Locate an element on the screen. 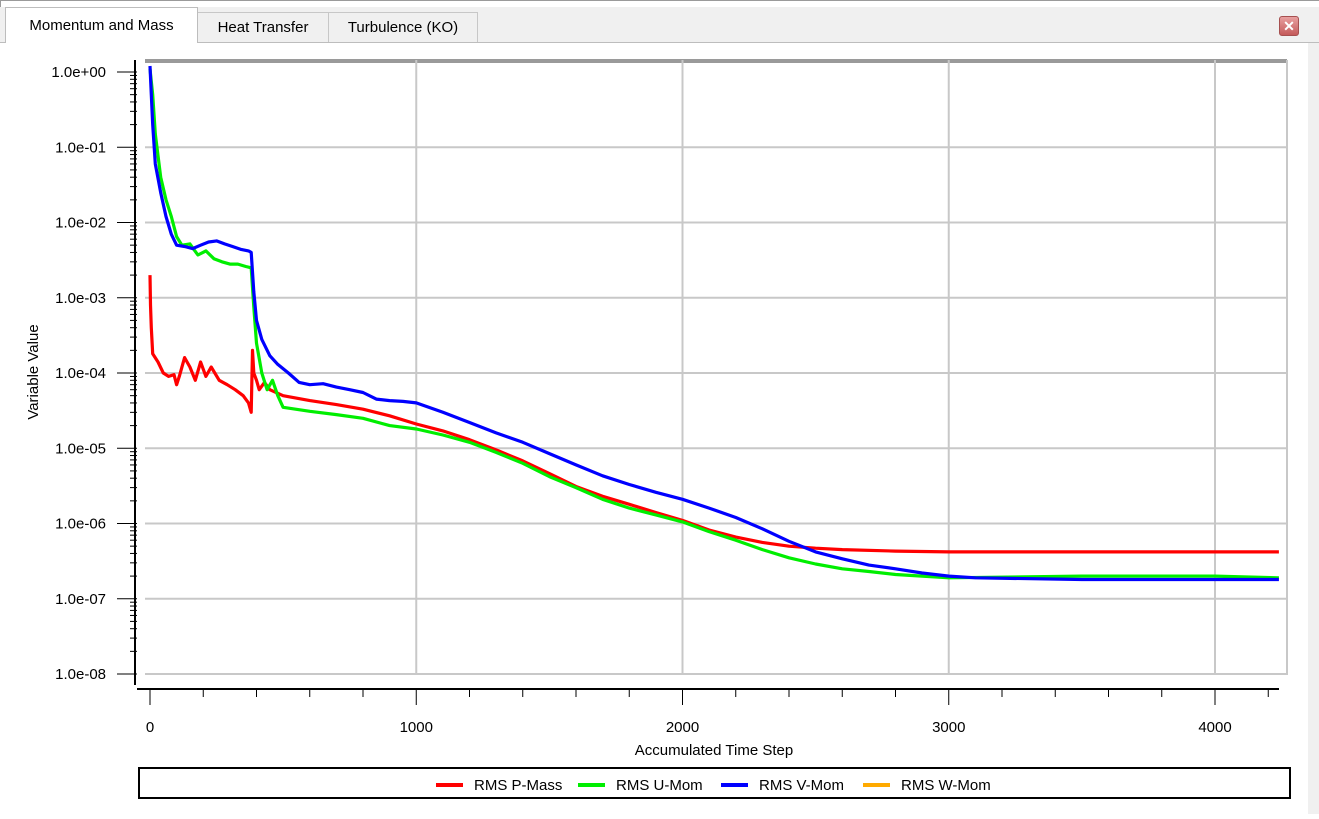 The image size is (1319, 819). tab-heat-transfer: Heat Transfer is located at coordinates (263, 27).